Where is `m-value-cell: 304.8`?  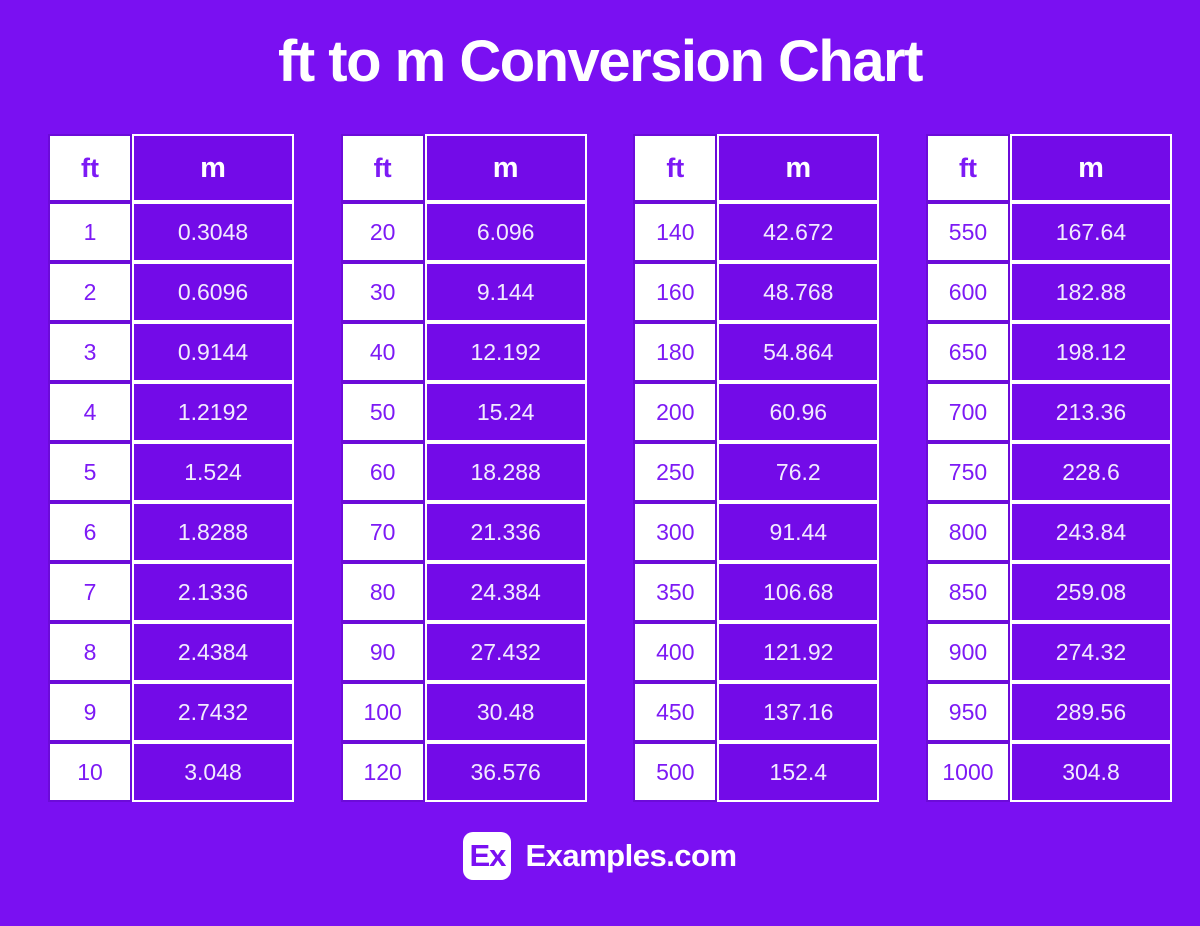 m-value-cell: 304.8 is located at coordinates (1090, 772).